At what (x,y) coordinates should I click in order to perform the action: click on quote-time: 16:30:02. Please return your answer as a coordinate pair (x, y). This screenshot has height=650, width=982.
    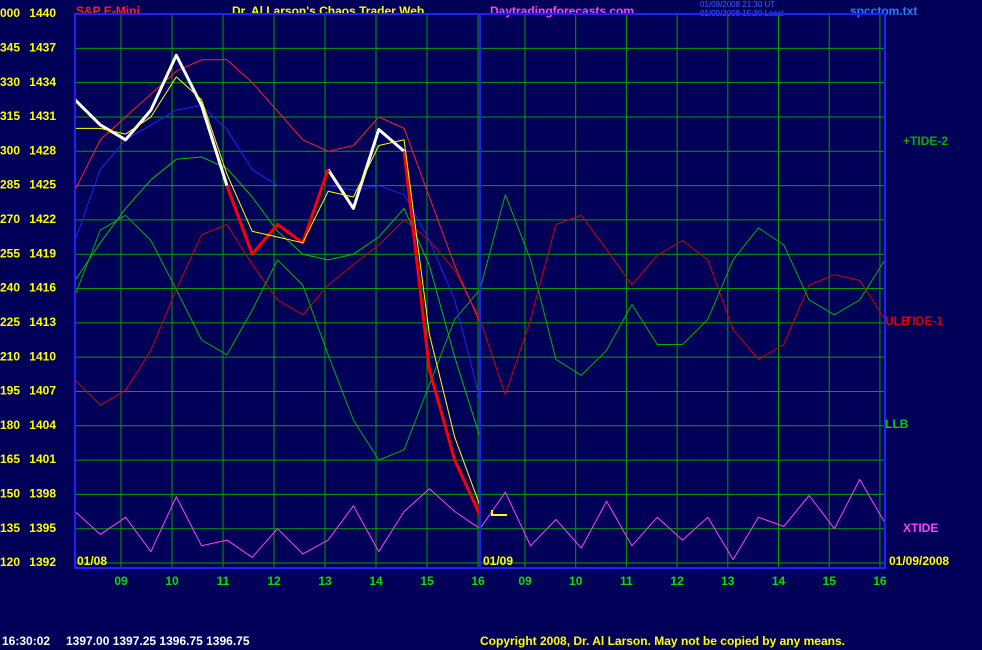
    Looking at the image, I should click on (26, 641).